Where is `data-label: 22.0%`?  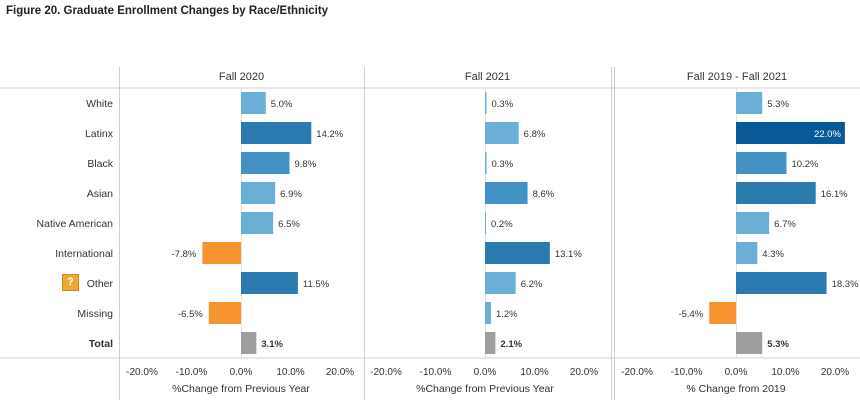 data-label: 22.0% is located at coordinates (827, 134).